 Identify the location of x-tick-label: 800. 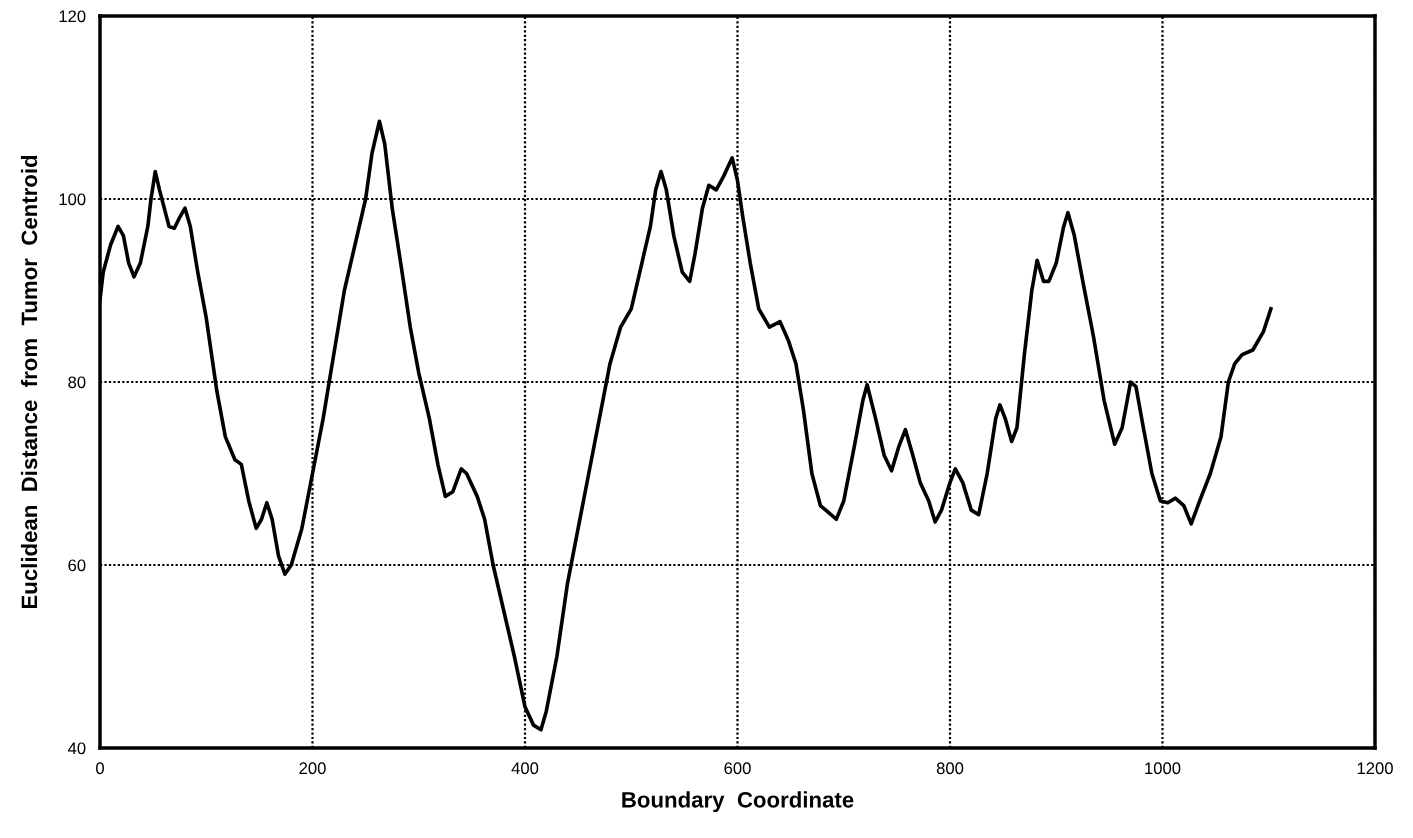
(950, 768).